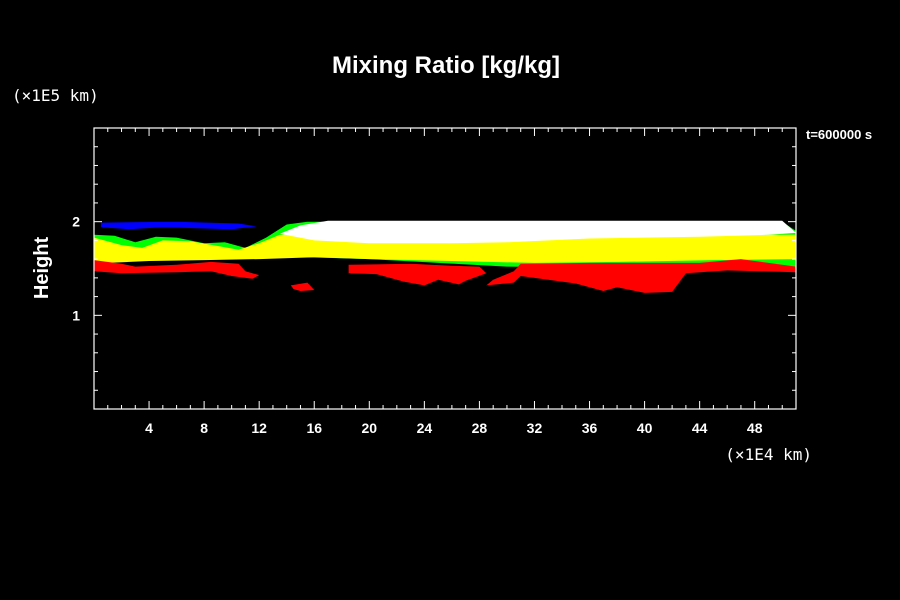 The width and height of the screenshot is (900, 600). I want to click on x-tick-label: 40, so click(645, 428).